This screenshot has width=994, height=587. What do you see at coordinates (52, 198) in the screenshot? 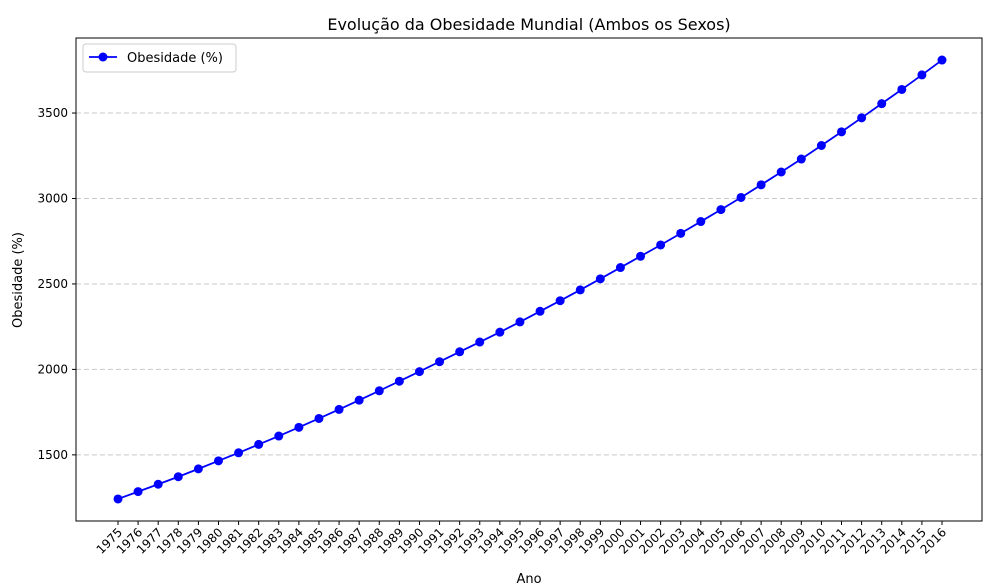
I see `y-tick-label: 3000` at bounding box center [52, 198].